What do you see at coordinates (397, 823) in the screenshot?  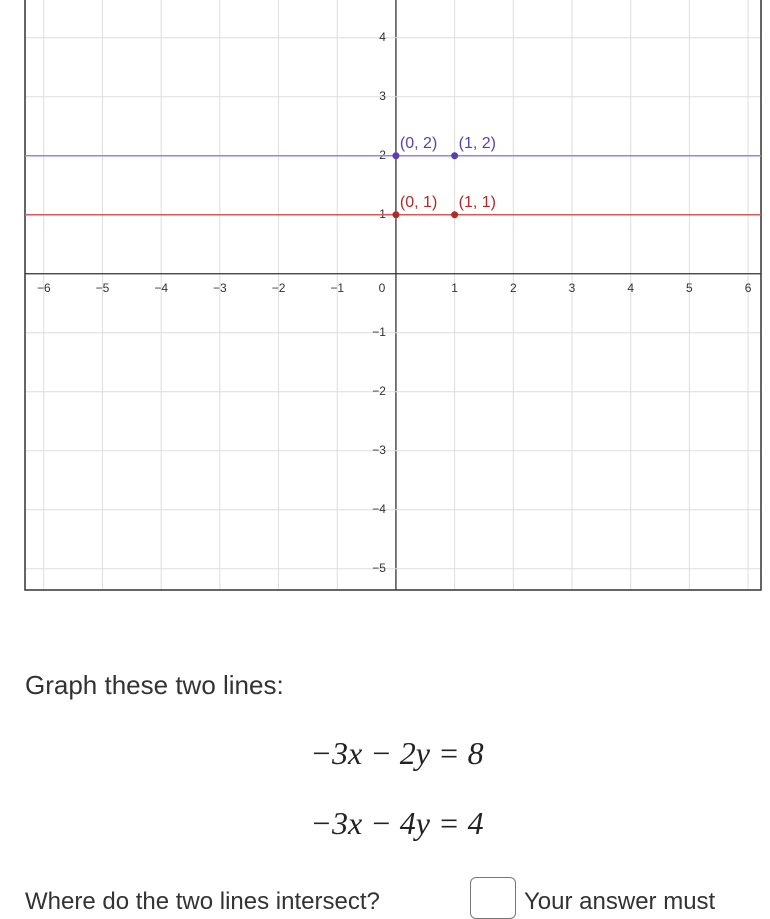 I see `equation: −3x − 4y = 4` at bounding box center [397, 823].